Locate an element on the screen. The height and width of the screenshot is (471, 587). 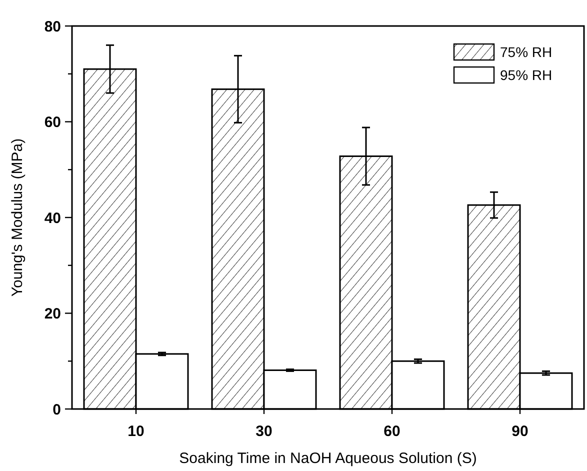
x-tick-label: 10 is located at coordinates (136, 431).